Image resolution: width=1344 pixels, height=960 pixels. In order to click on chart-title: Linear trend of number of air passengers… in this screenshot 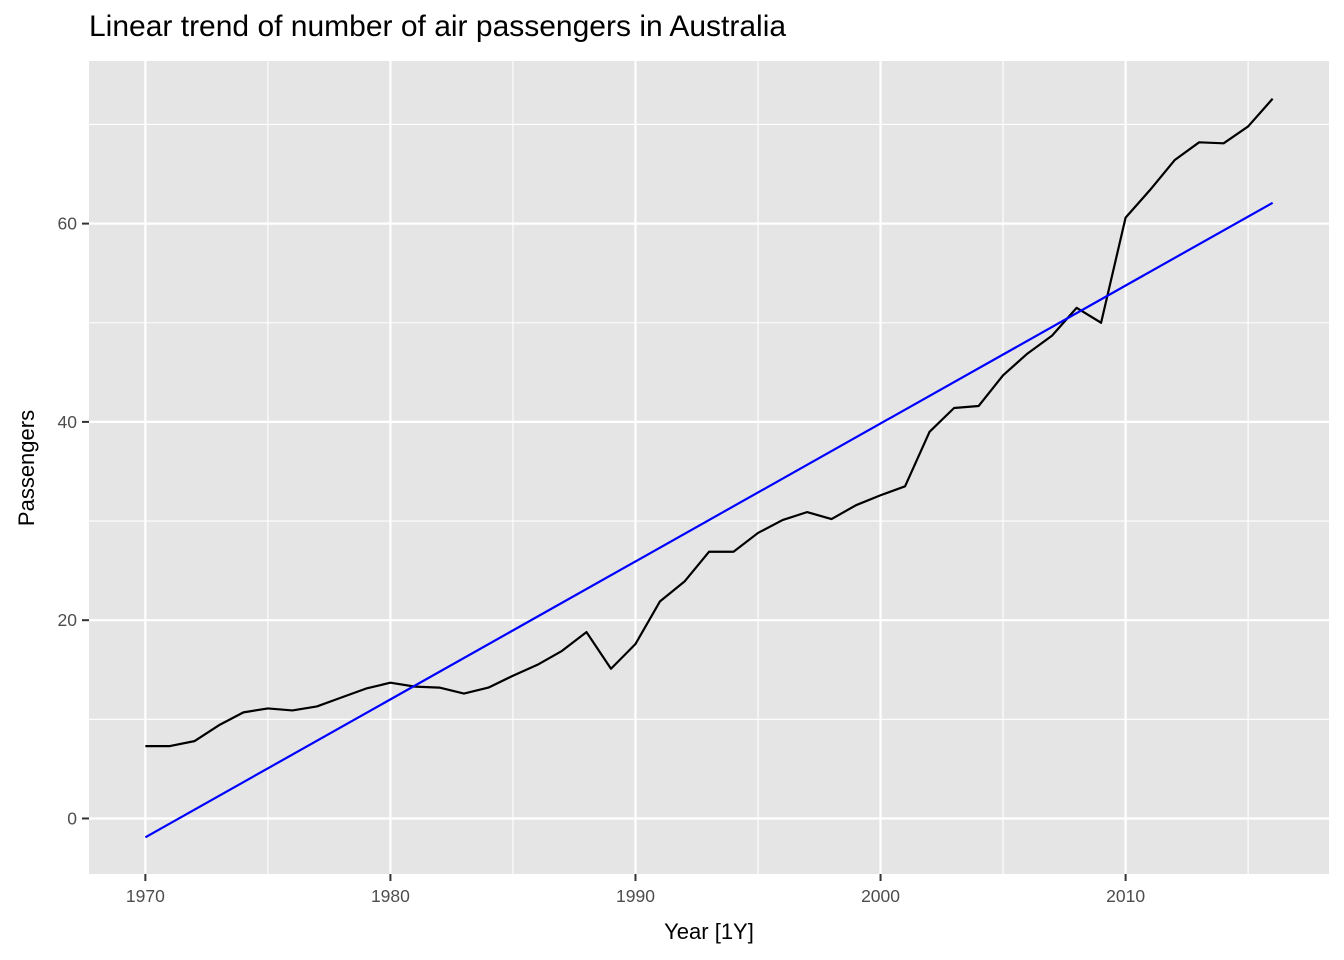, I will do `click(438, 26)`.